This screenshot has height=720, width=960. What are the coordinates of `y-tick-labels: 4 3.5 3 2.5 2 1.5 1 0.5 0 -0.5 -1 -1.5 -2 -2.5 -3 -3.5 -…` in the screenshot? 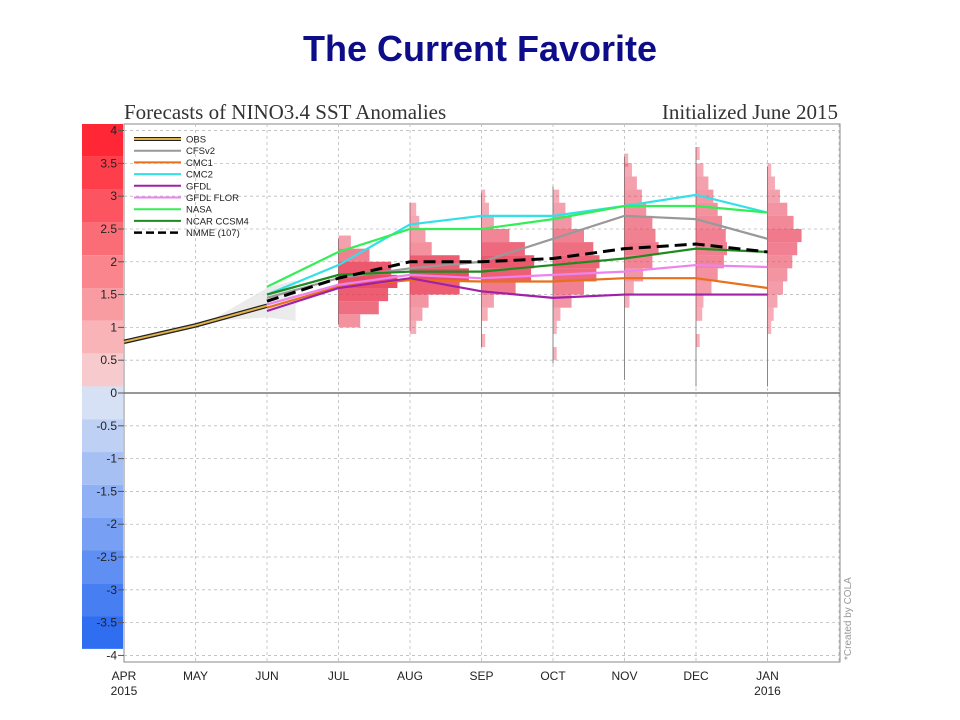 It's located at (110, 393).